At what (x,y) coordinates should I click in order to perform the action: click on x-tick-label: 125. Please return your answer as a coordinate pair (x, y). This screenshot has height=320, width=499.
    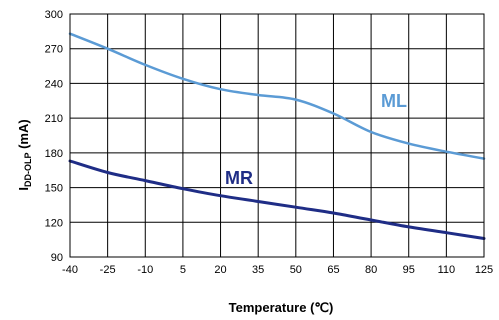
    Looking at the image, I should click on (484, 270).